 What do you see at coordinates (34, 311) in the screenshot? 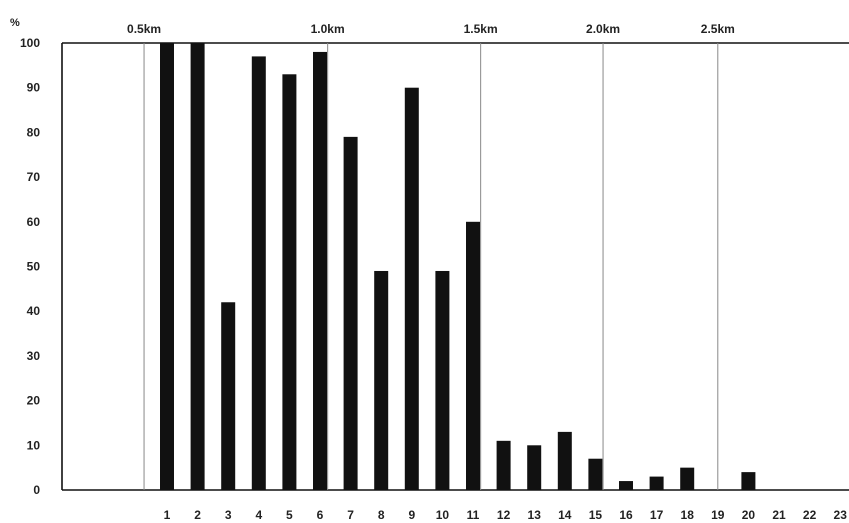
I see `y-tick-label-40: 40` at bounding box center [34, 311].